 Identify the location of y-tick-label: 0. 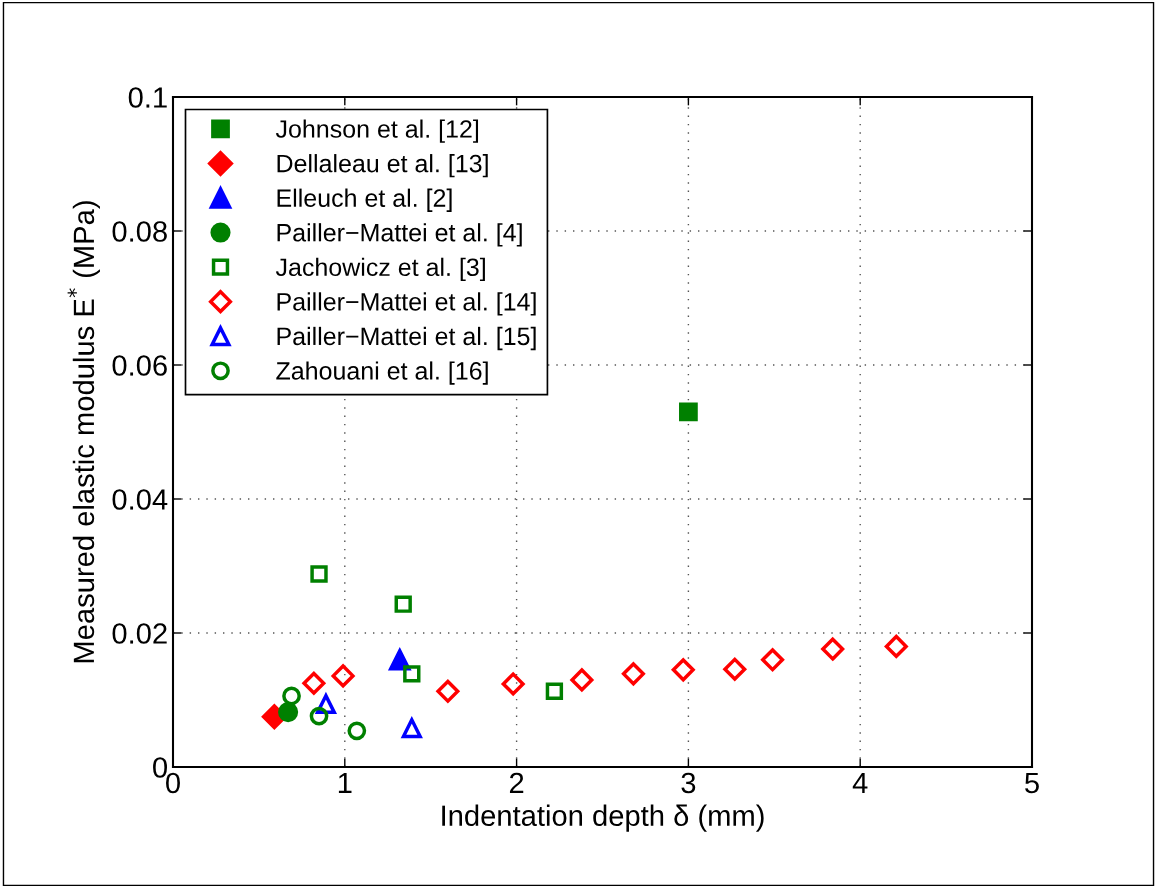
(160, 767).